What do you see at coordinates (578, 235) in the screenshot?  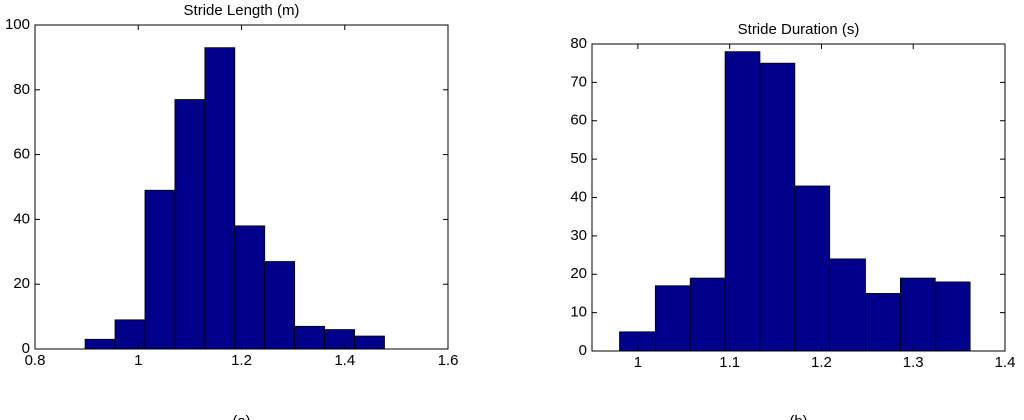 I see `y-tick-label: 30` at bounding box center [578, 235].